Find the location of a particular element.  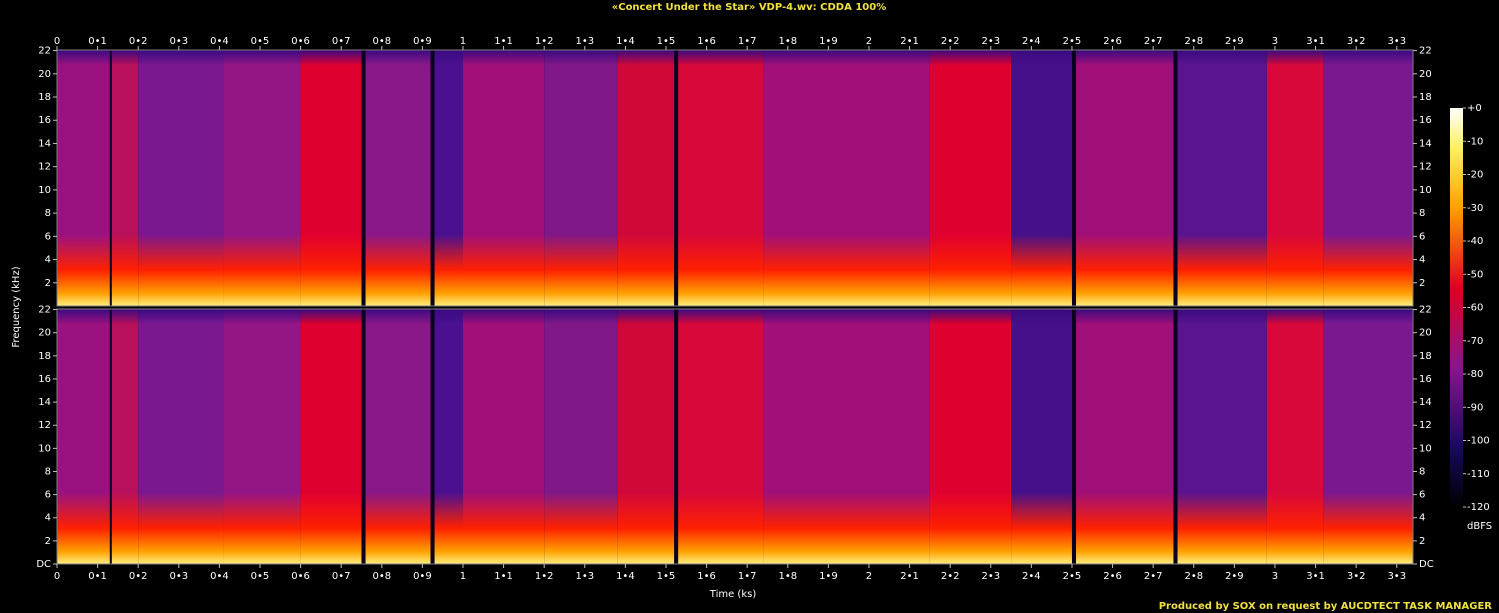

x-tick-label: 0•6 is located at coordinates (300, 41).